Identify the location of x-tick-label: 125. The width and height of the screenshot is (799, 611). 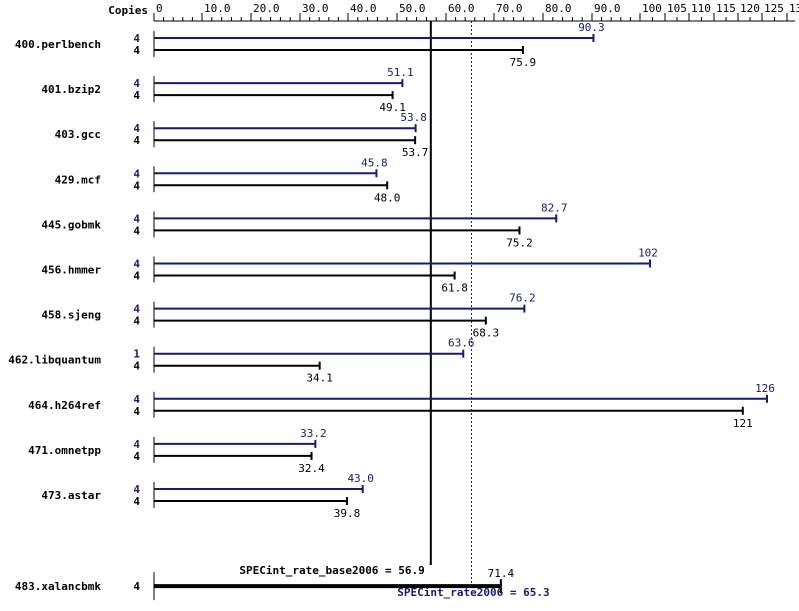
(774, 8).